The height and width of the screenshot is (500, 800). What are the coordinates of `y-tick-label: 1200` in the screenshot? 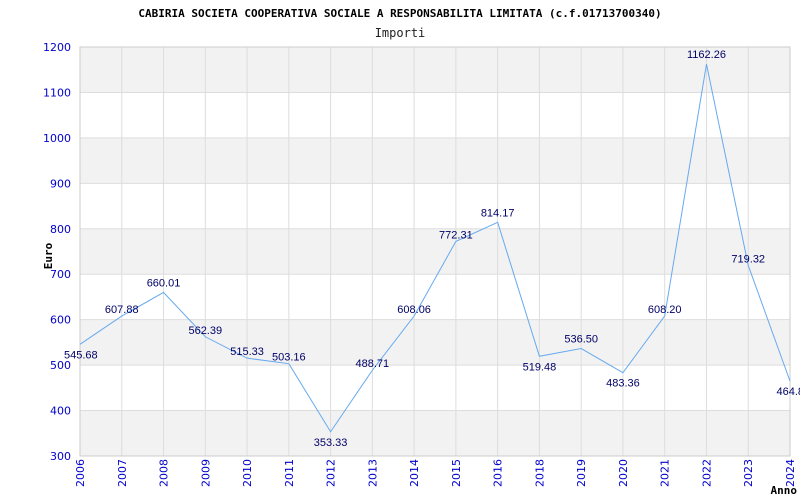 It's located at (57, 47).